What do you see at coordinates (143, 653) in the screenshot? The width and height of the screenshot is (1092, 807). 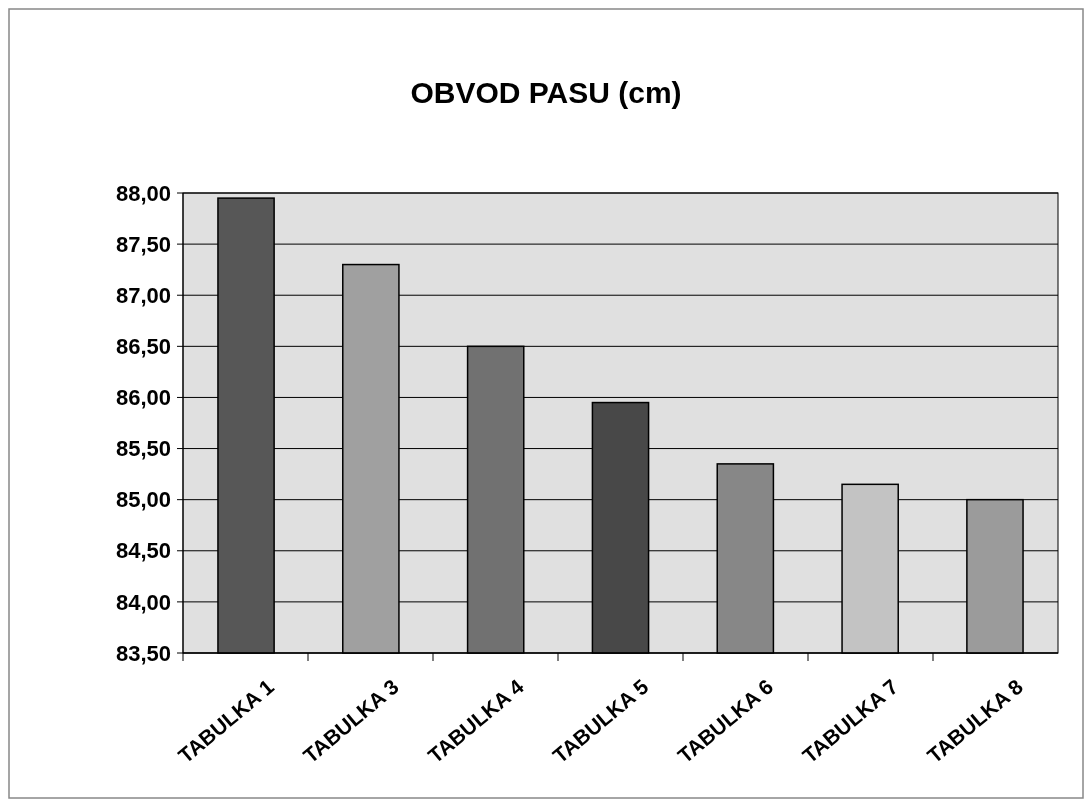 I see `y-tick-label: 83,50` at bounding box center [143, 653].